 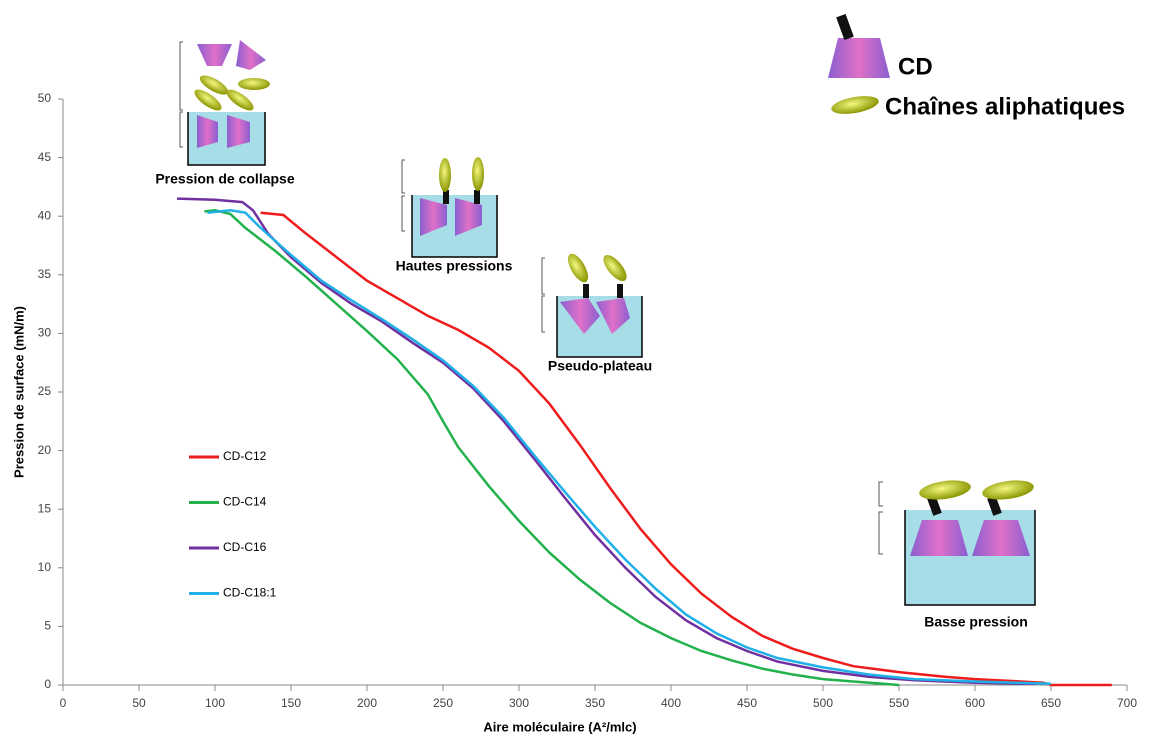 What do you see at coordinates (45, 391) in the screenshot?
I see `y-tick-label: 25` at bounding box center [45, 391].